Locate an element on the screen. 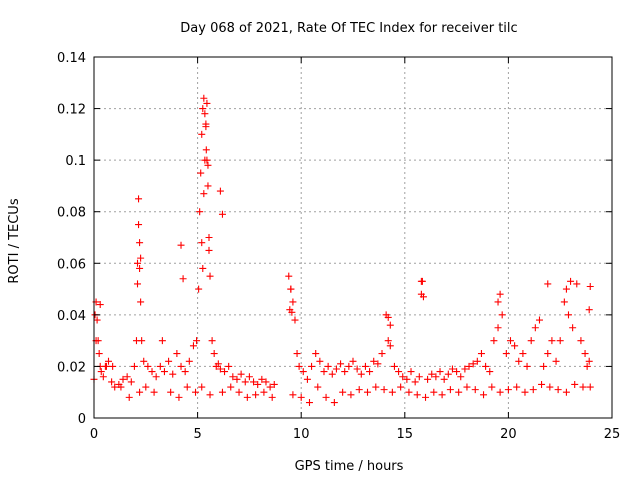 This screenshot has width=640, height=480. y-tick-label: 0.04 is located at coordinates (71, 316).